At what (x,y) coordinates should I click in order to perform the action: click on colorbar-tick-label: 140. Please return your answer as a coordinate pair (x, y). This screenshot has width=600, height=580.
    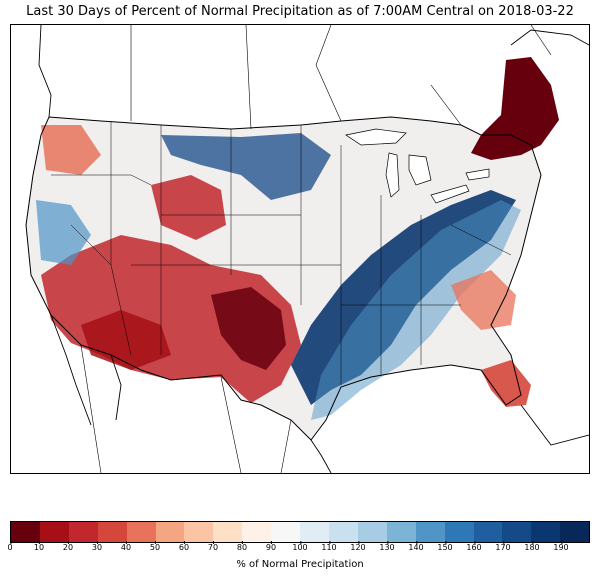
    Looking at the image, I should click on (416, 546).